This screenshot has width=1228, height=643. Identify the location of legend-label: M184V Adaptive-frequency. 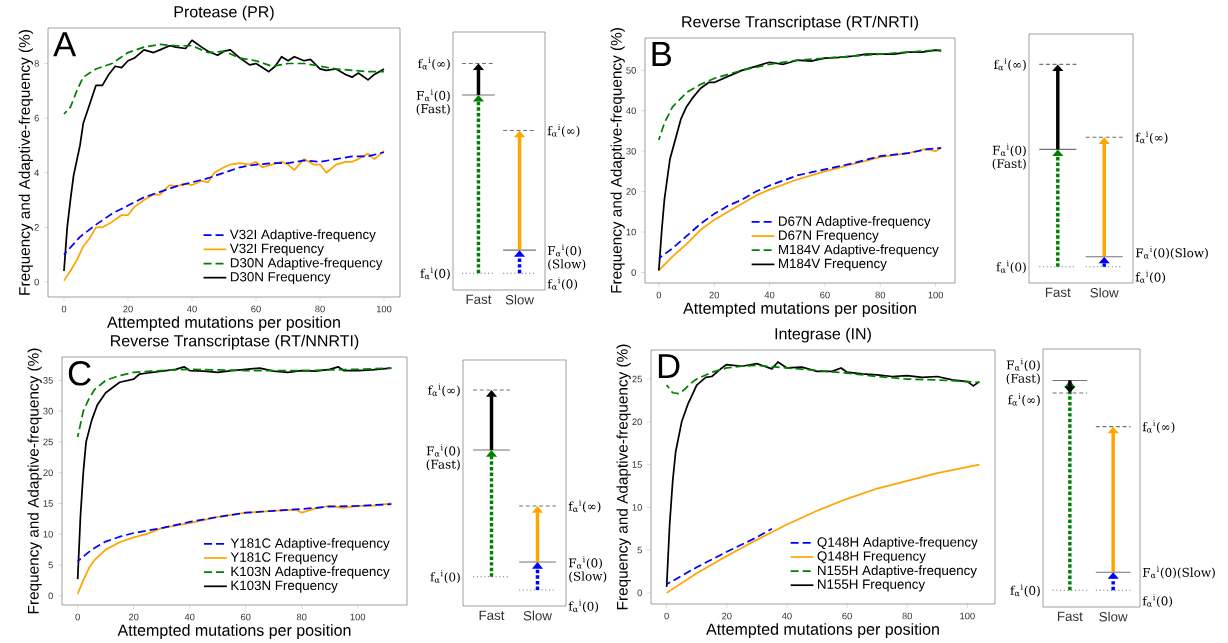
(859, 250).